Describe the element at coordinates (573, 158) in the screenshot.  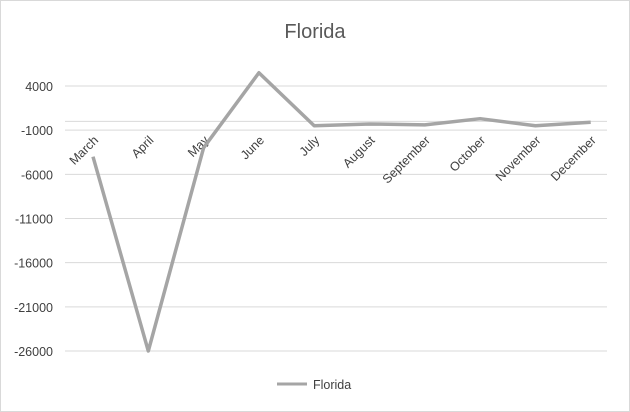
I see `x-tick-label: December` at that location.